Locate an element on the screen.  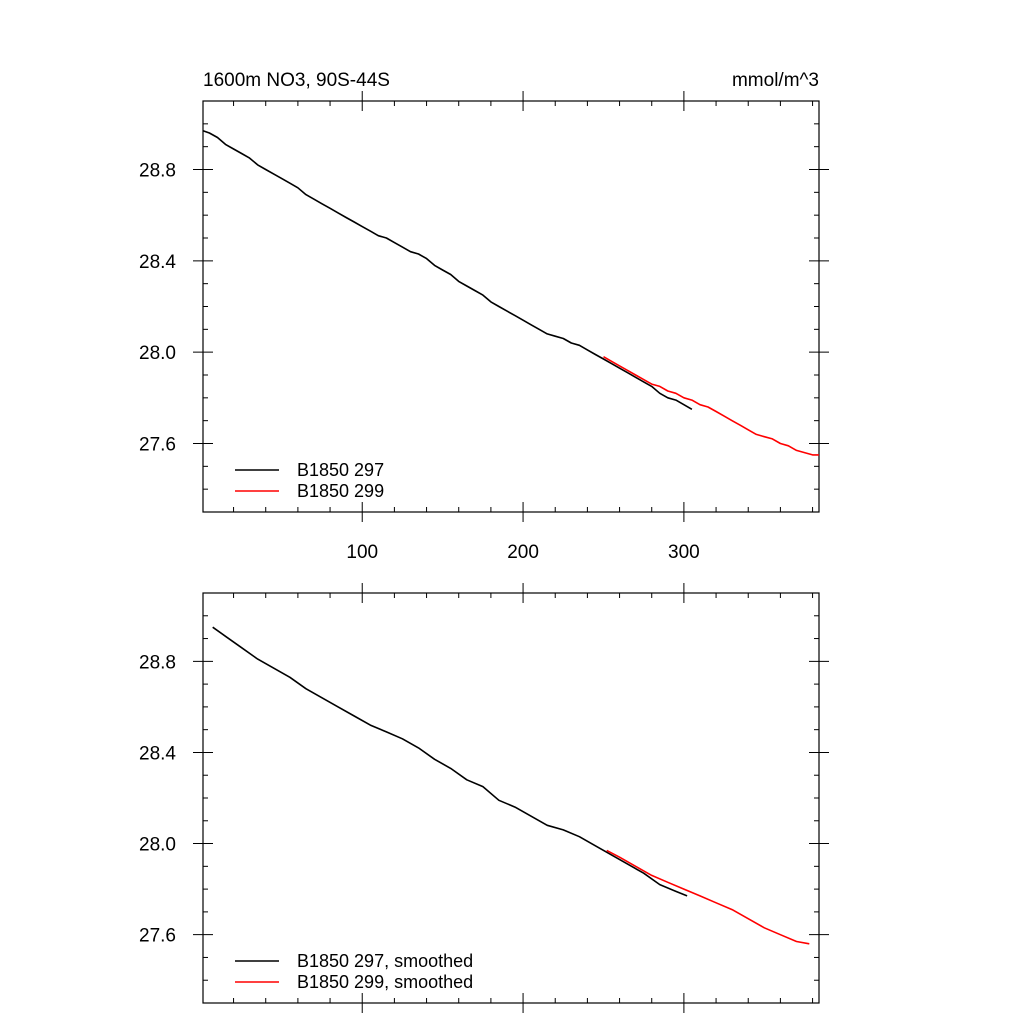
legend-label: B1850 299, smoothed is located at coordinates (385, 982).